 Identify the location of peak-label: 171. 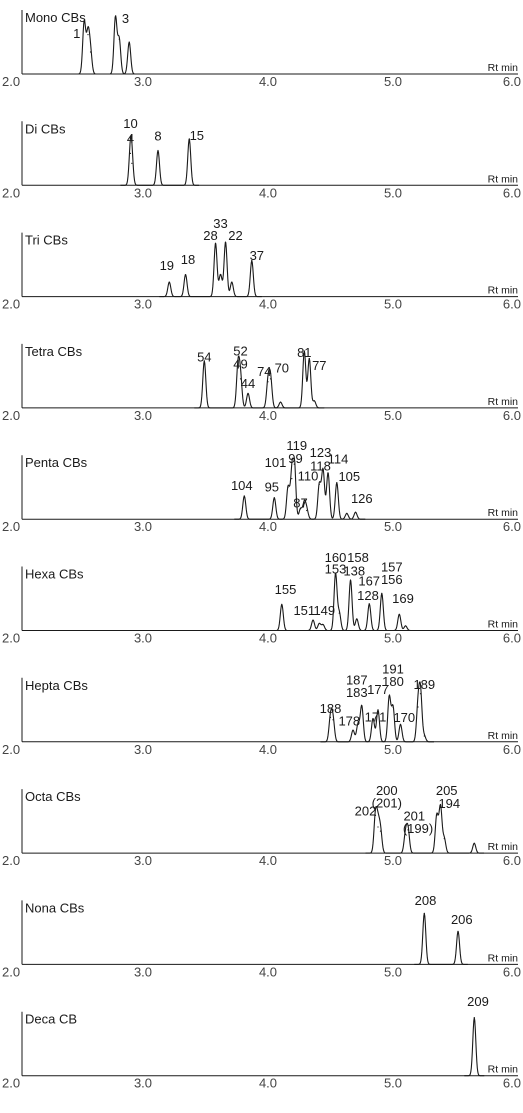
(376, 717).